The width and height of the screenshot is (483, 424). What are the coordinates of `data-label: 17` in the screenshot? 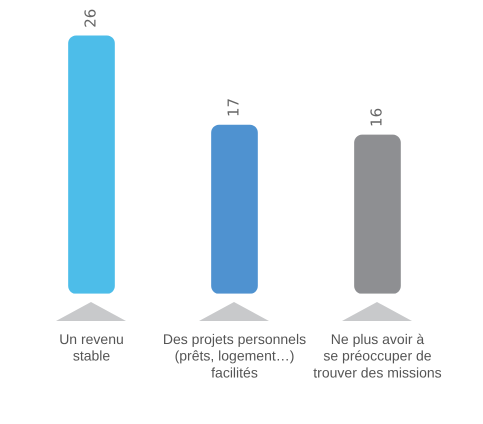 It's located at (233, 108).